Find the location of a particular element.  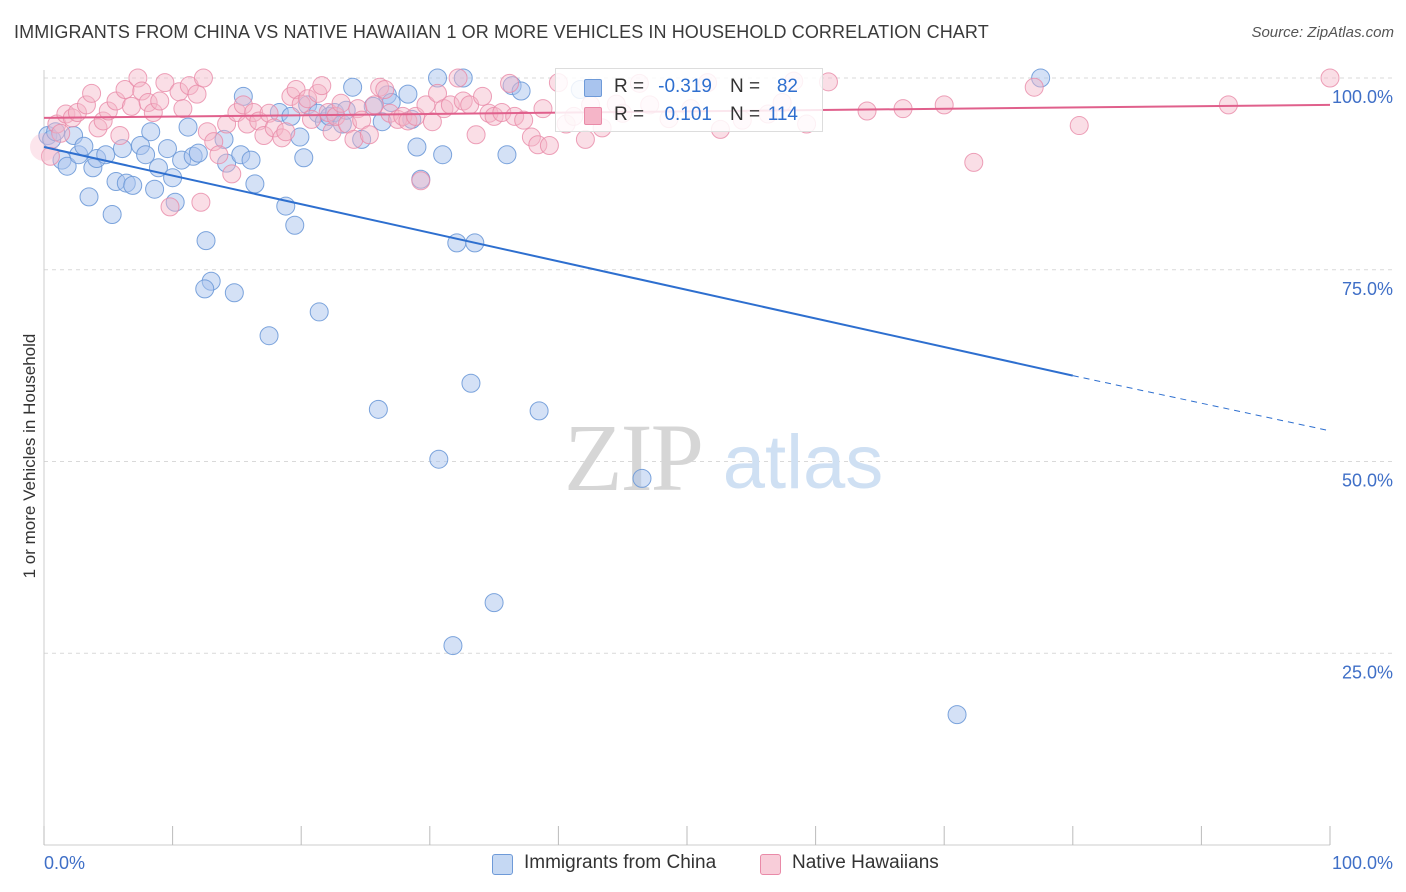

legend-n-value: 82 is located at coordinates (787, 86).